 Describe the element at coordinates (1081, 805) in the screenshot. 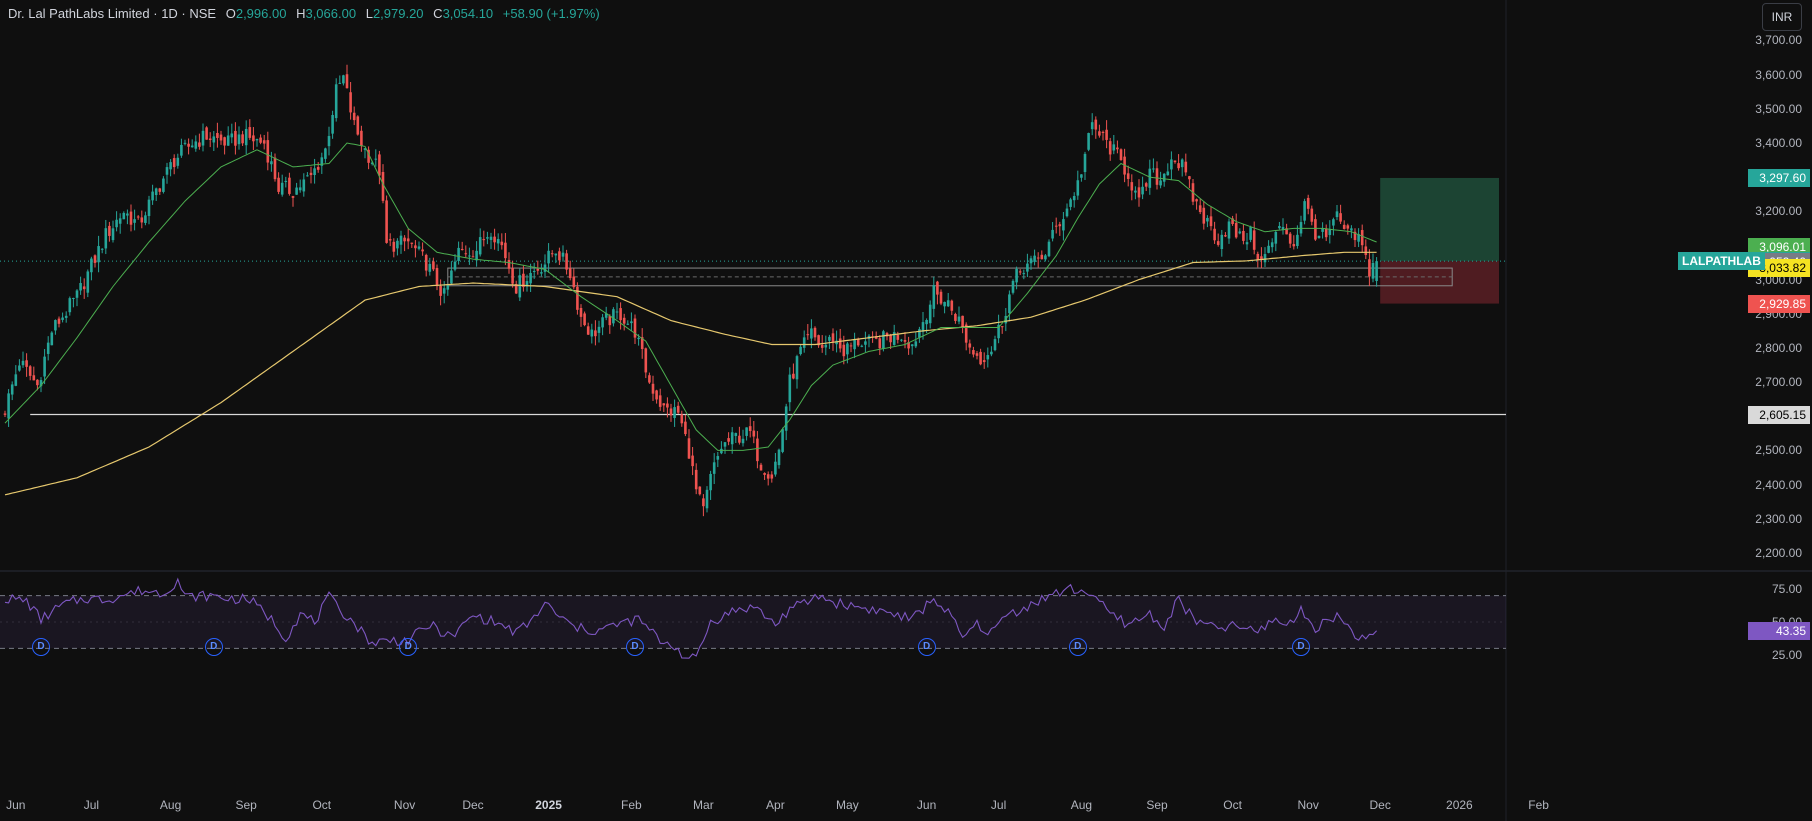

I see `time-axis-label: Aug` at that location.